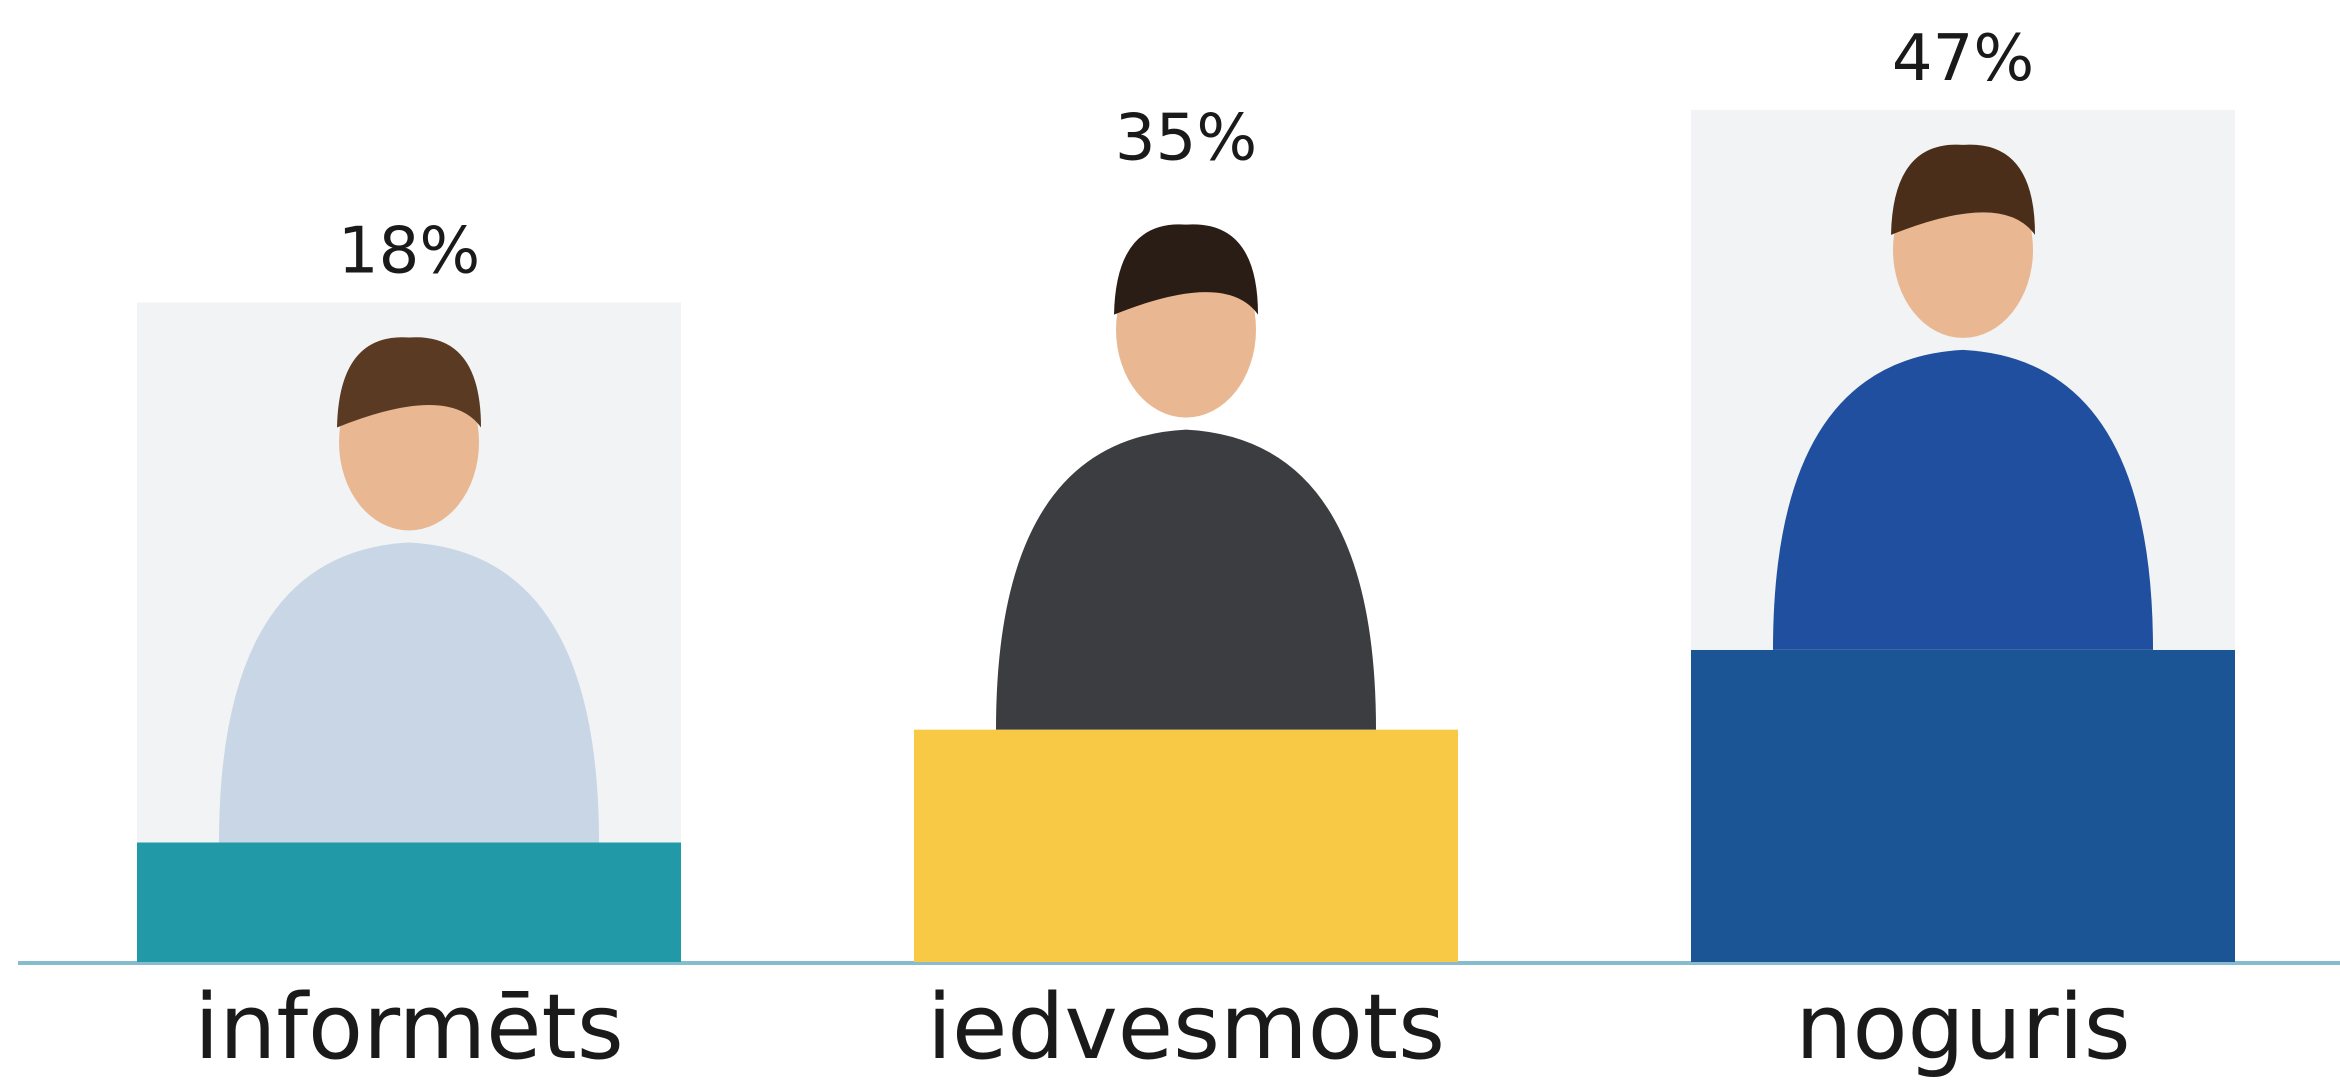 The width and height of the screenshot is (2340, 1088). What do you see at coordinates (1963, 59) in the screenshot?
I see `value-label: 47%` at bounding box center [1963, 59].